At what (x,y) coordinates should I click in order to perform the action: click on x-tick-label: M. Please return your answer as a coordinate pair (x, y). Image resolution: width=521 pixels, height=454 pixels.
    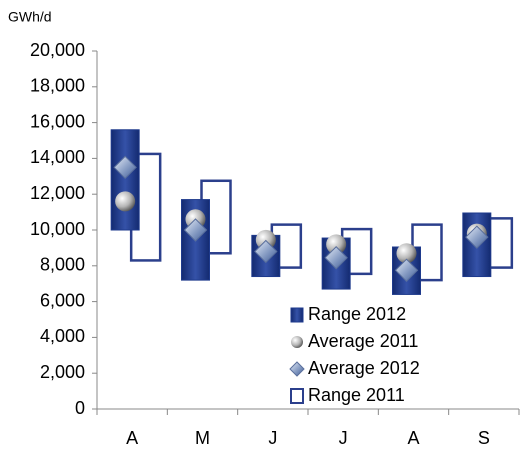
    Looking at the image, I should click on (202, 438).